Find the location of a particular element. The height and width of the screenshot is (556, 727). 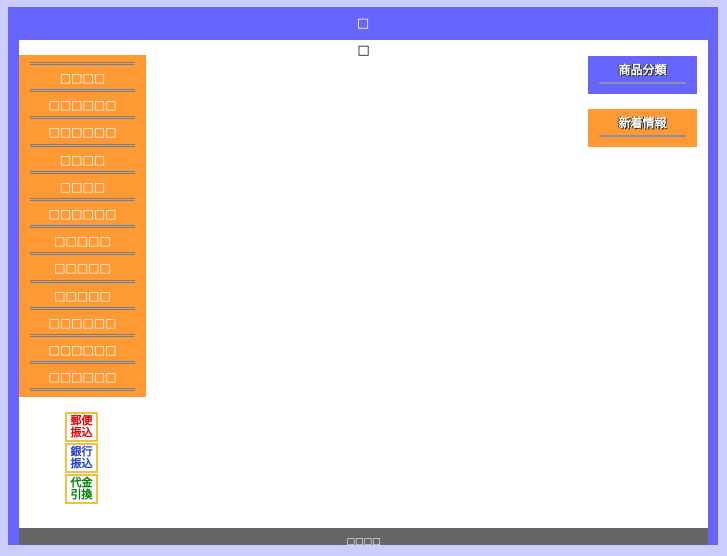

content-heading: □ is located at coordinates (363, 50).